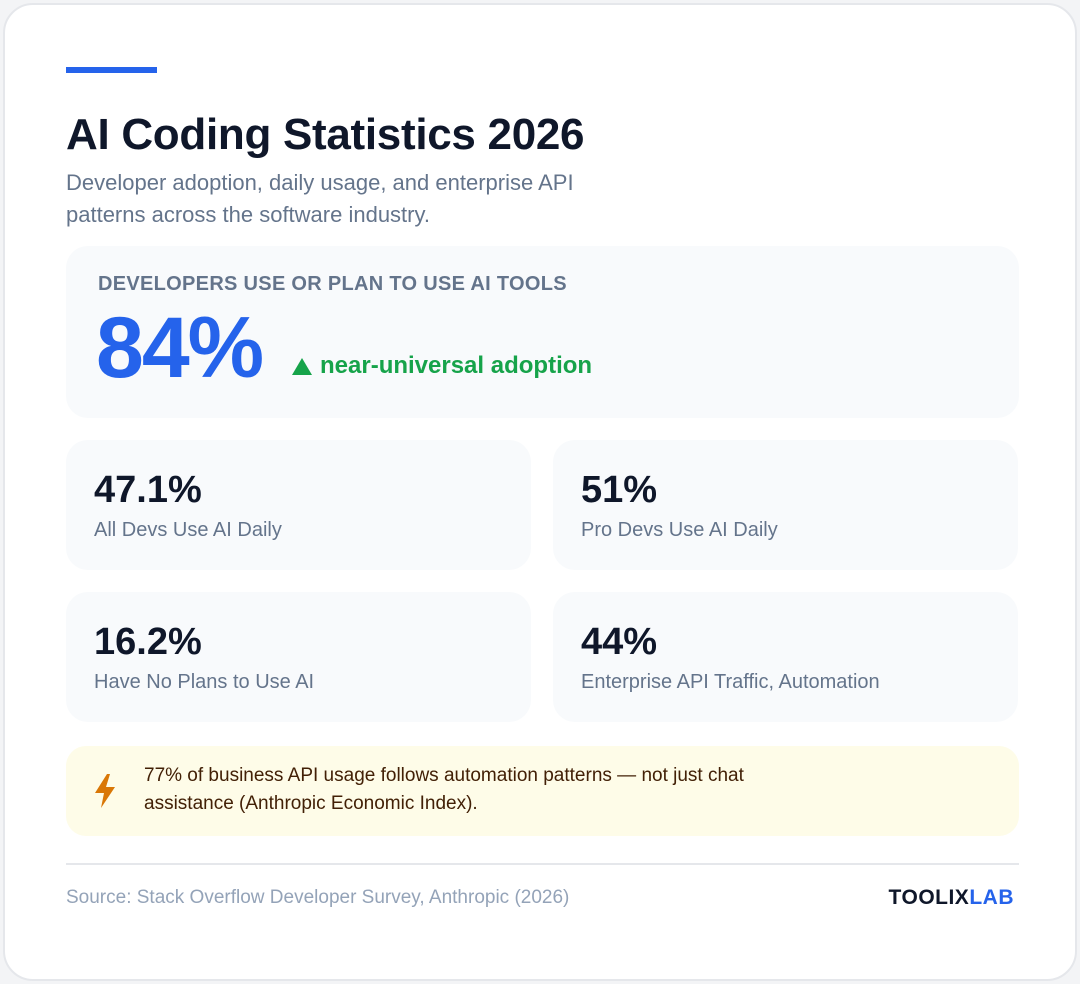 This screenshot has width=1080, height=984. What do you see at coordinates (111, 70) in the screenshot?
I see `accent-bar` at bounding box center [111, 70].